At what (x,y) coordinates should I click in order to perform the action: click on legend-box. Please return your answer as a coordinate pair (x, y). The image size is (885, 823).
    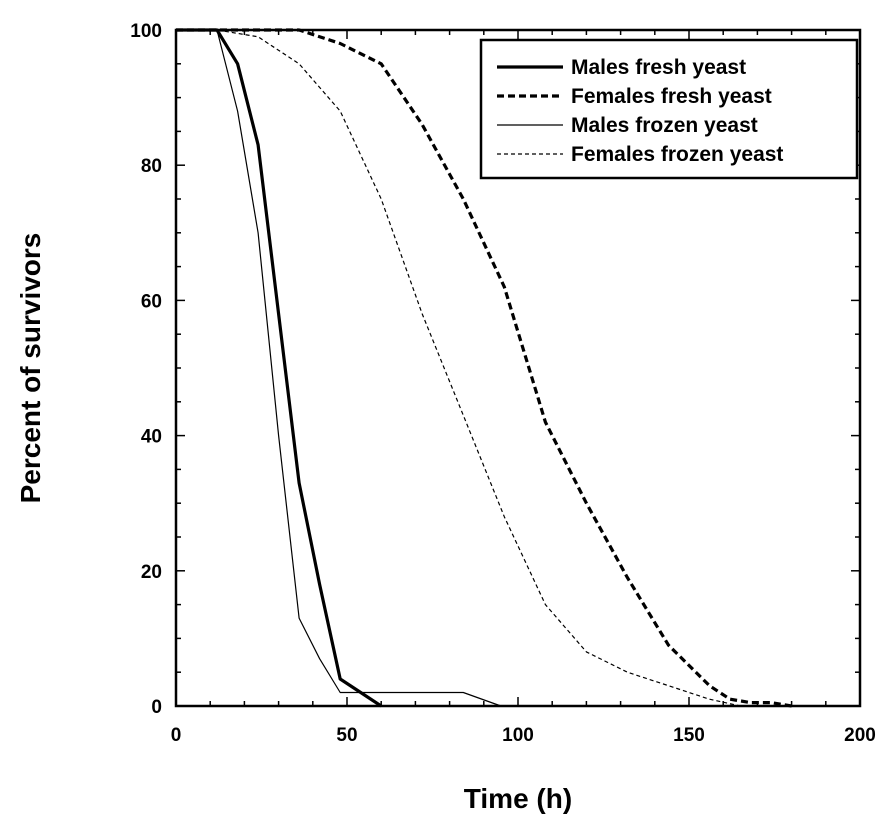
    Looking at the image, I should click on (669, 109).